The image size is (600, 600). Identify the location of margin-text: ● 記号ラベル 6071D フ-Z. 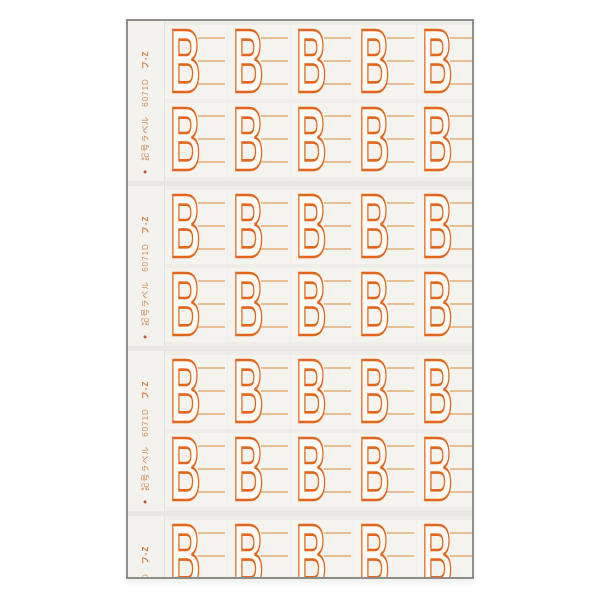
(146, 429).